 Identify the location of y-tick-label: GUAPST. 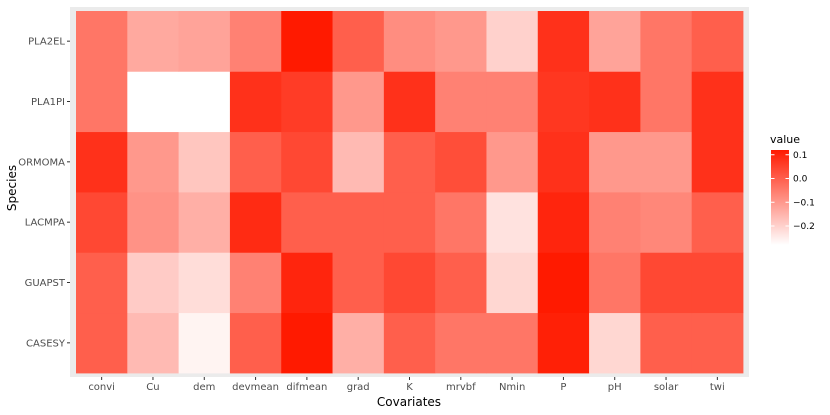
(45, 283).